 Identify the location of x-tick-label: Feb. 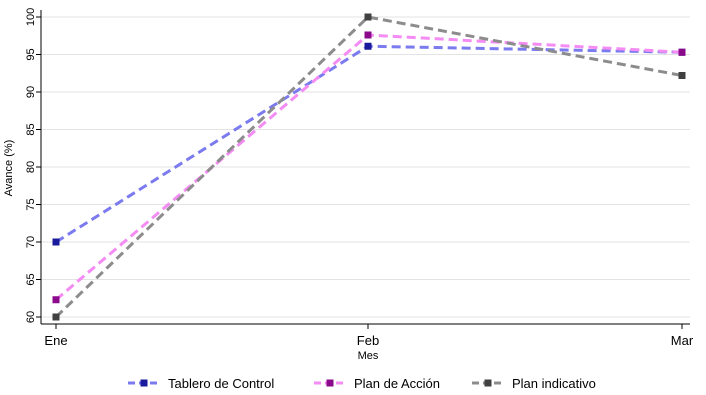
(368, 340).